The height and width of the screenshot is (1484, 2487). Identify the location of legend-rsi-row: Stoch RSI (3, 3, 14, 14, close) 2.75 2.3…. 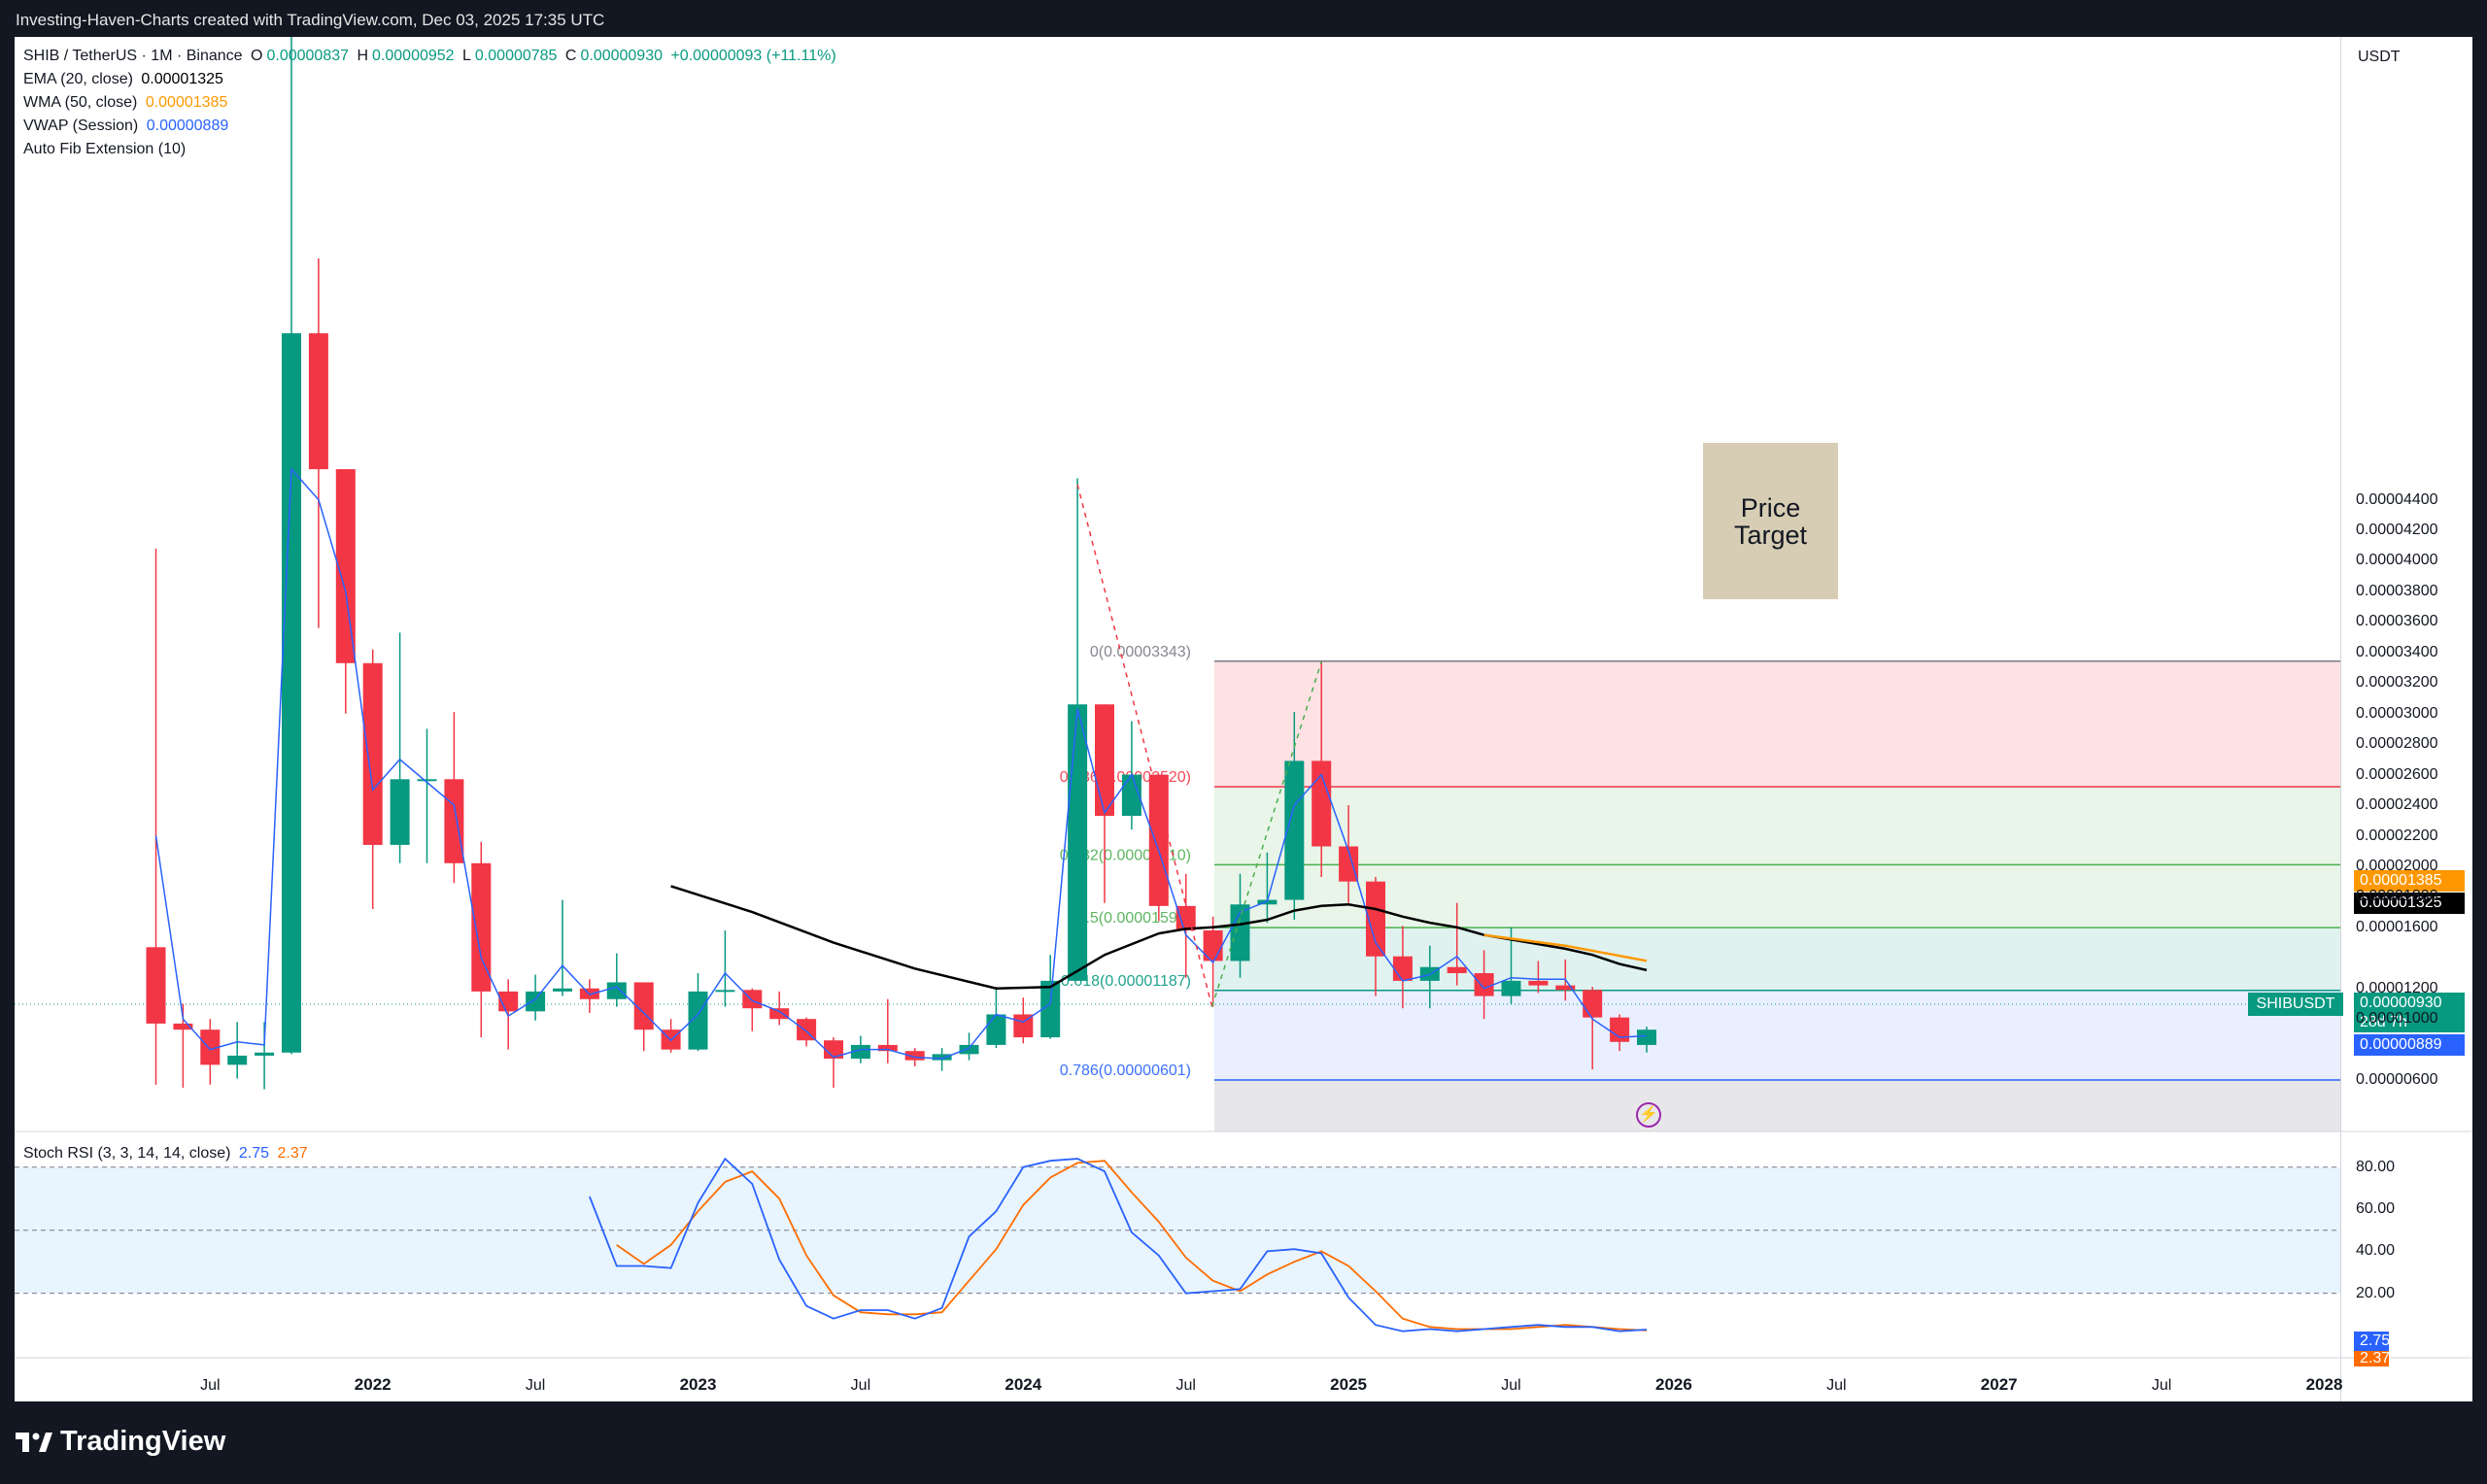
(167, 1154).